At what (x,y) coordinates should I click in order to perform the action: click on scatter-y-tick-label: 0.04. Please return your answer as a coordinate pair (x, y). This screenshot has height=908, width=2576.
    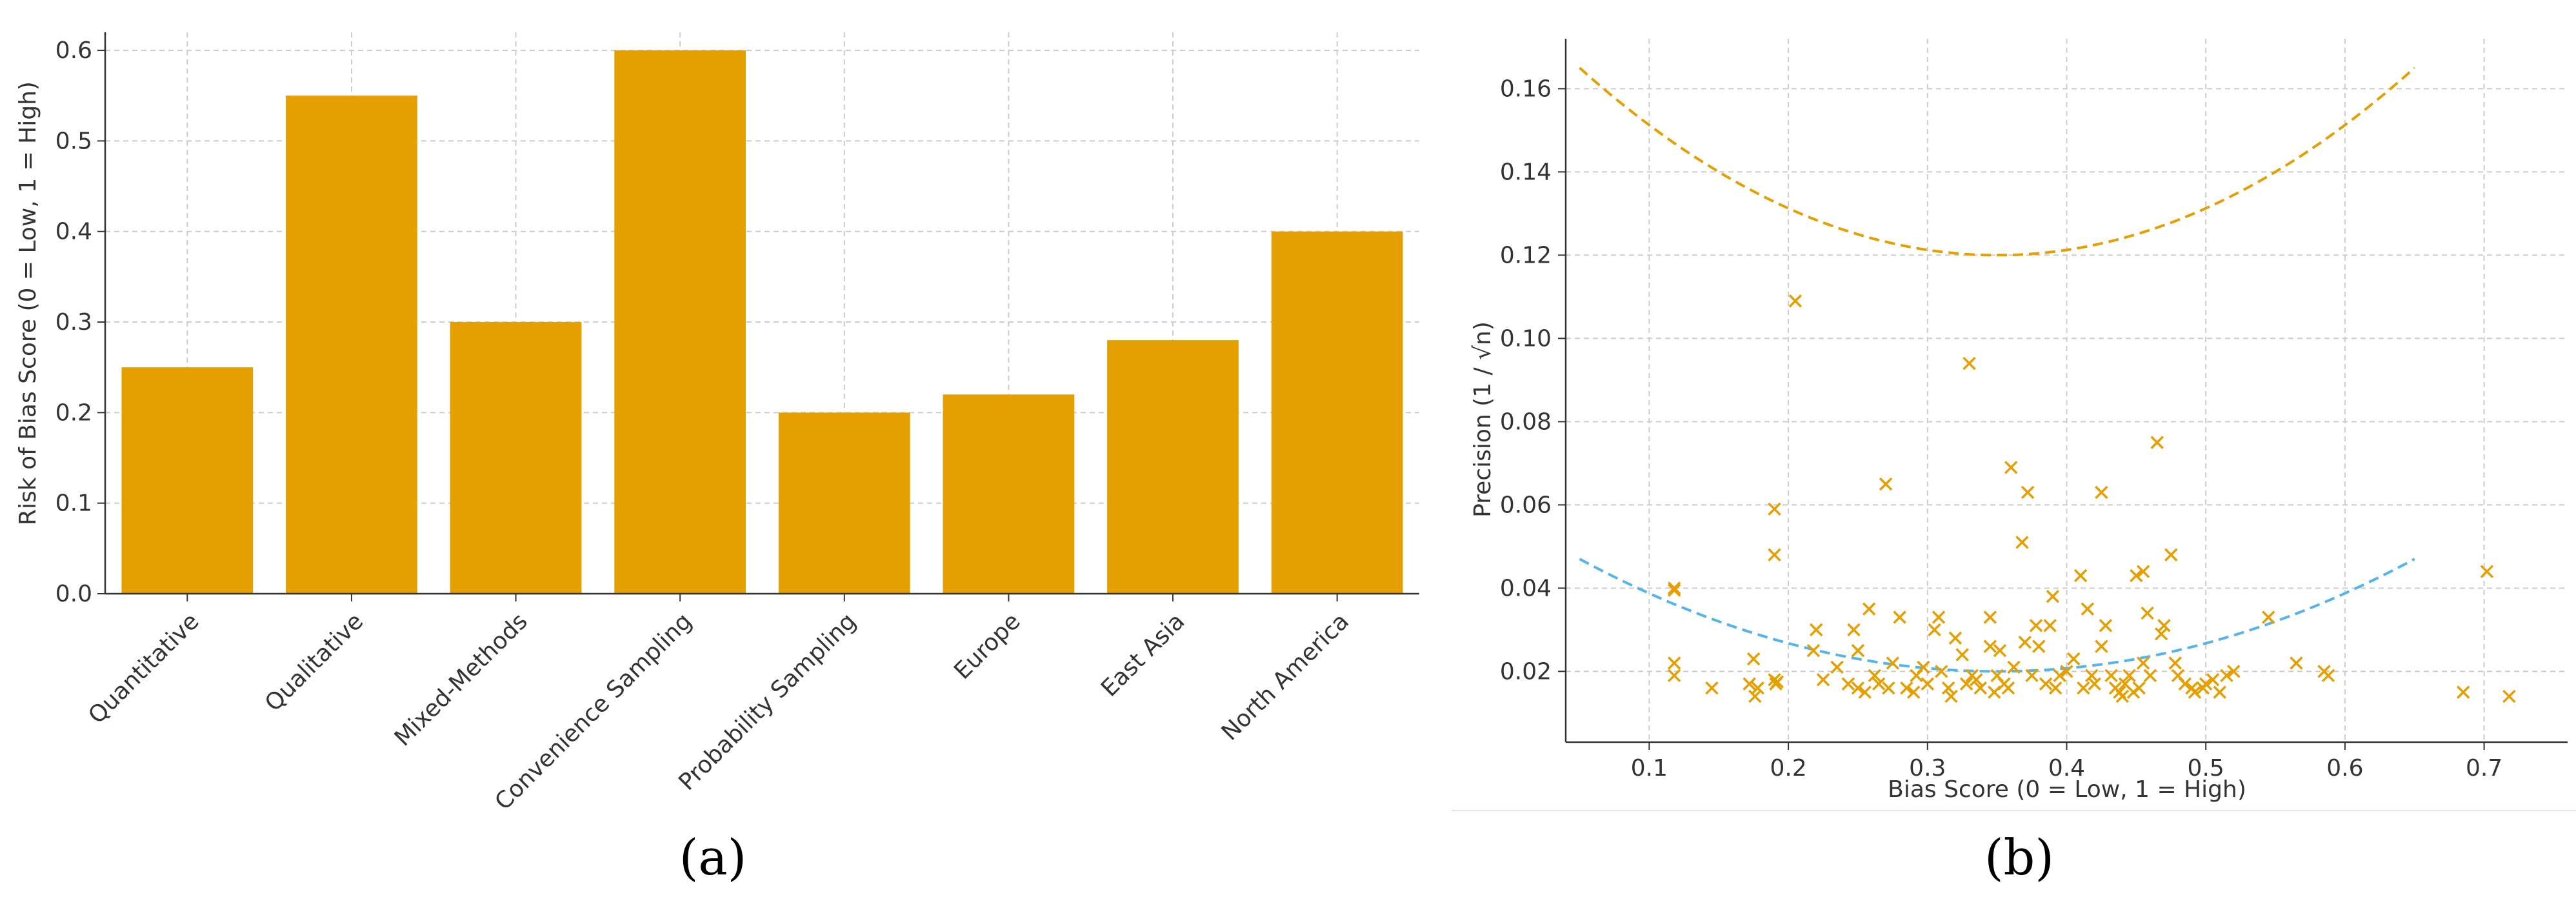
    Looking at the image, I should click on (1526, 588).